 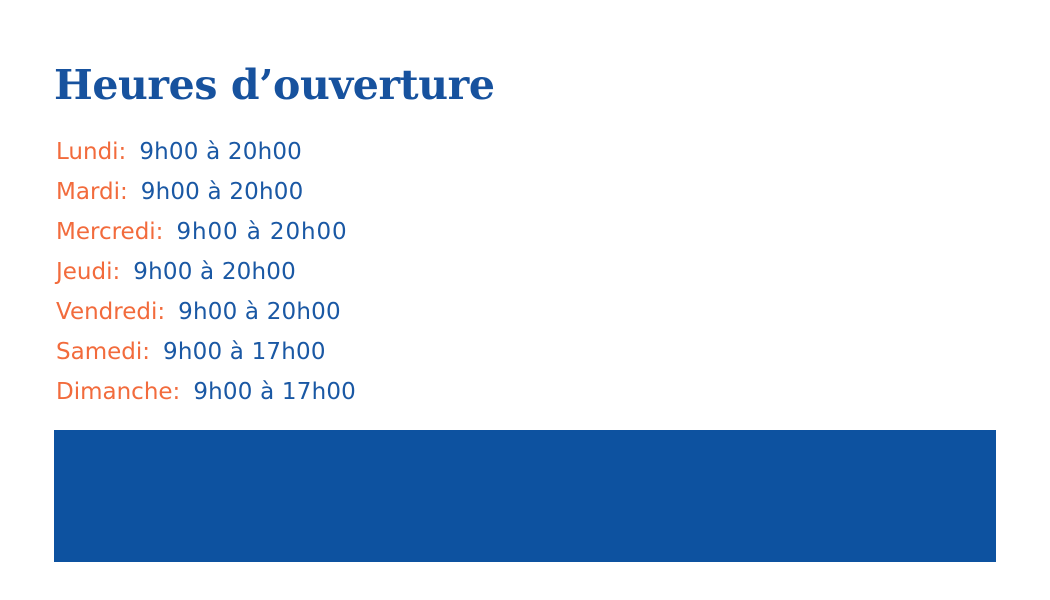 What do you see at coordinates (88, 272) in the screenshot?
I see `day-label-jeudi: Jeudi:` at bounding box center [88, 272].